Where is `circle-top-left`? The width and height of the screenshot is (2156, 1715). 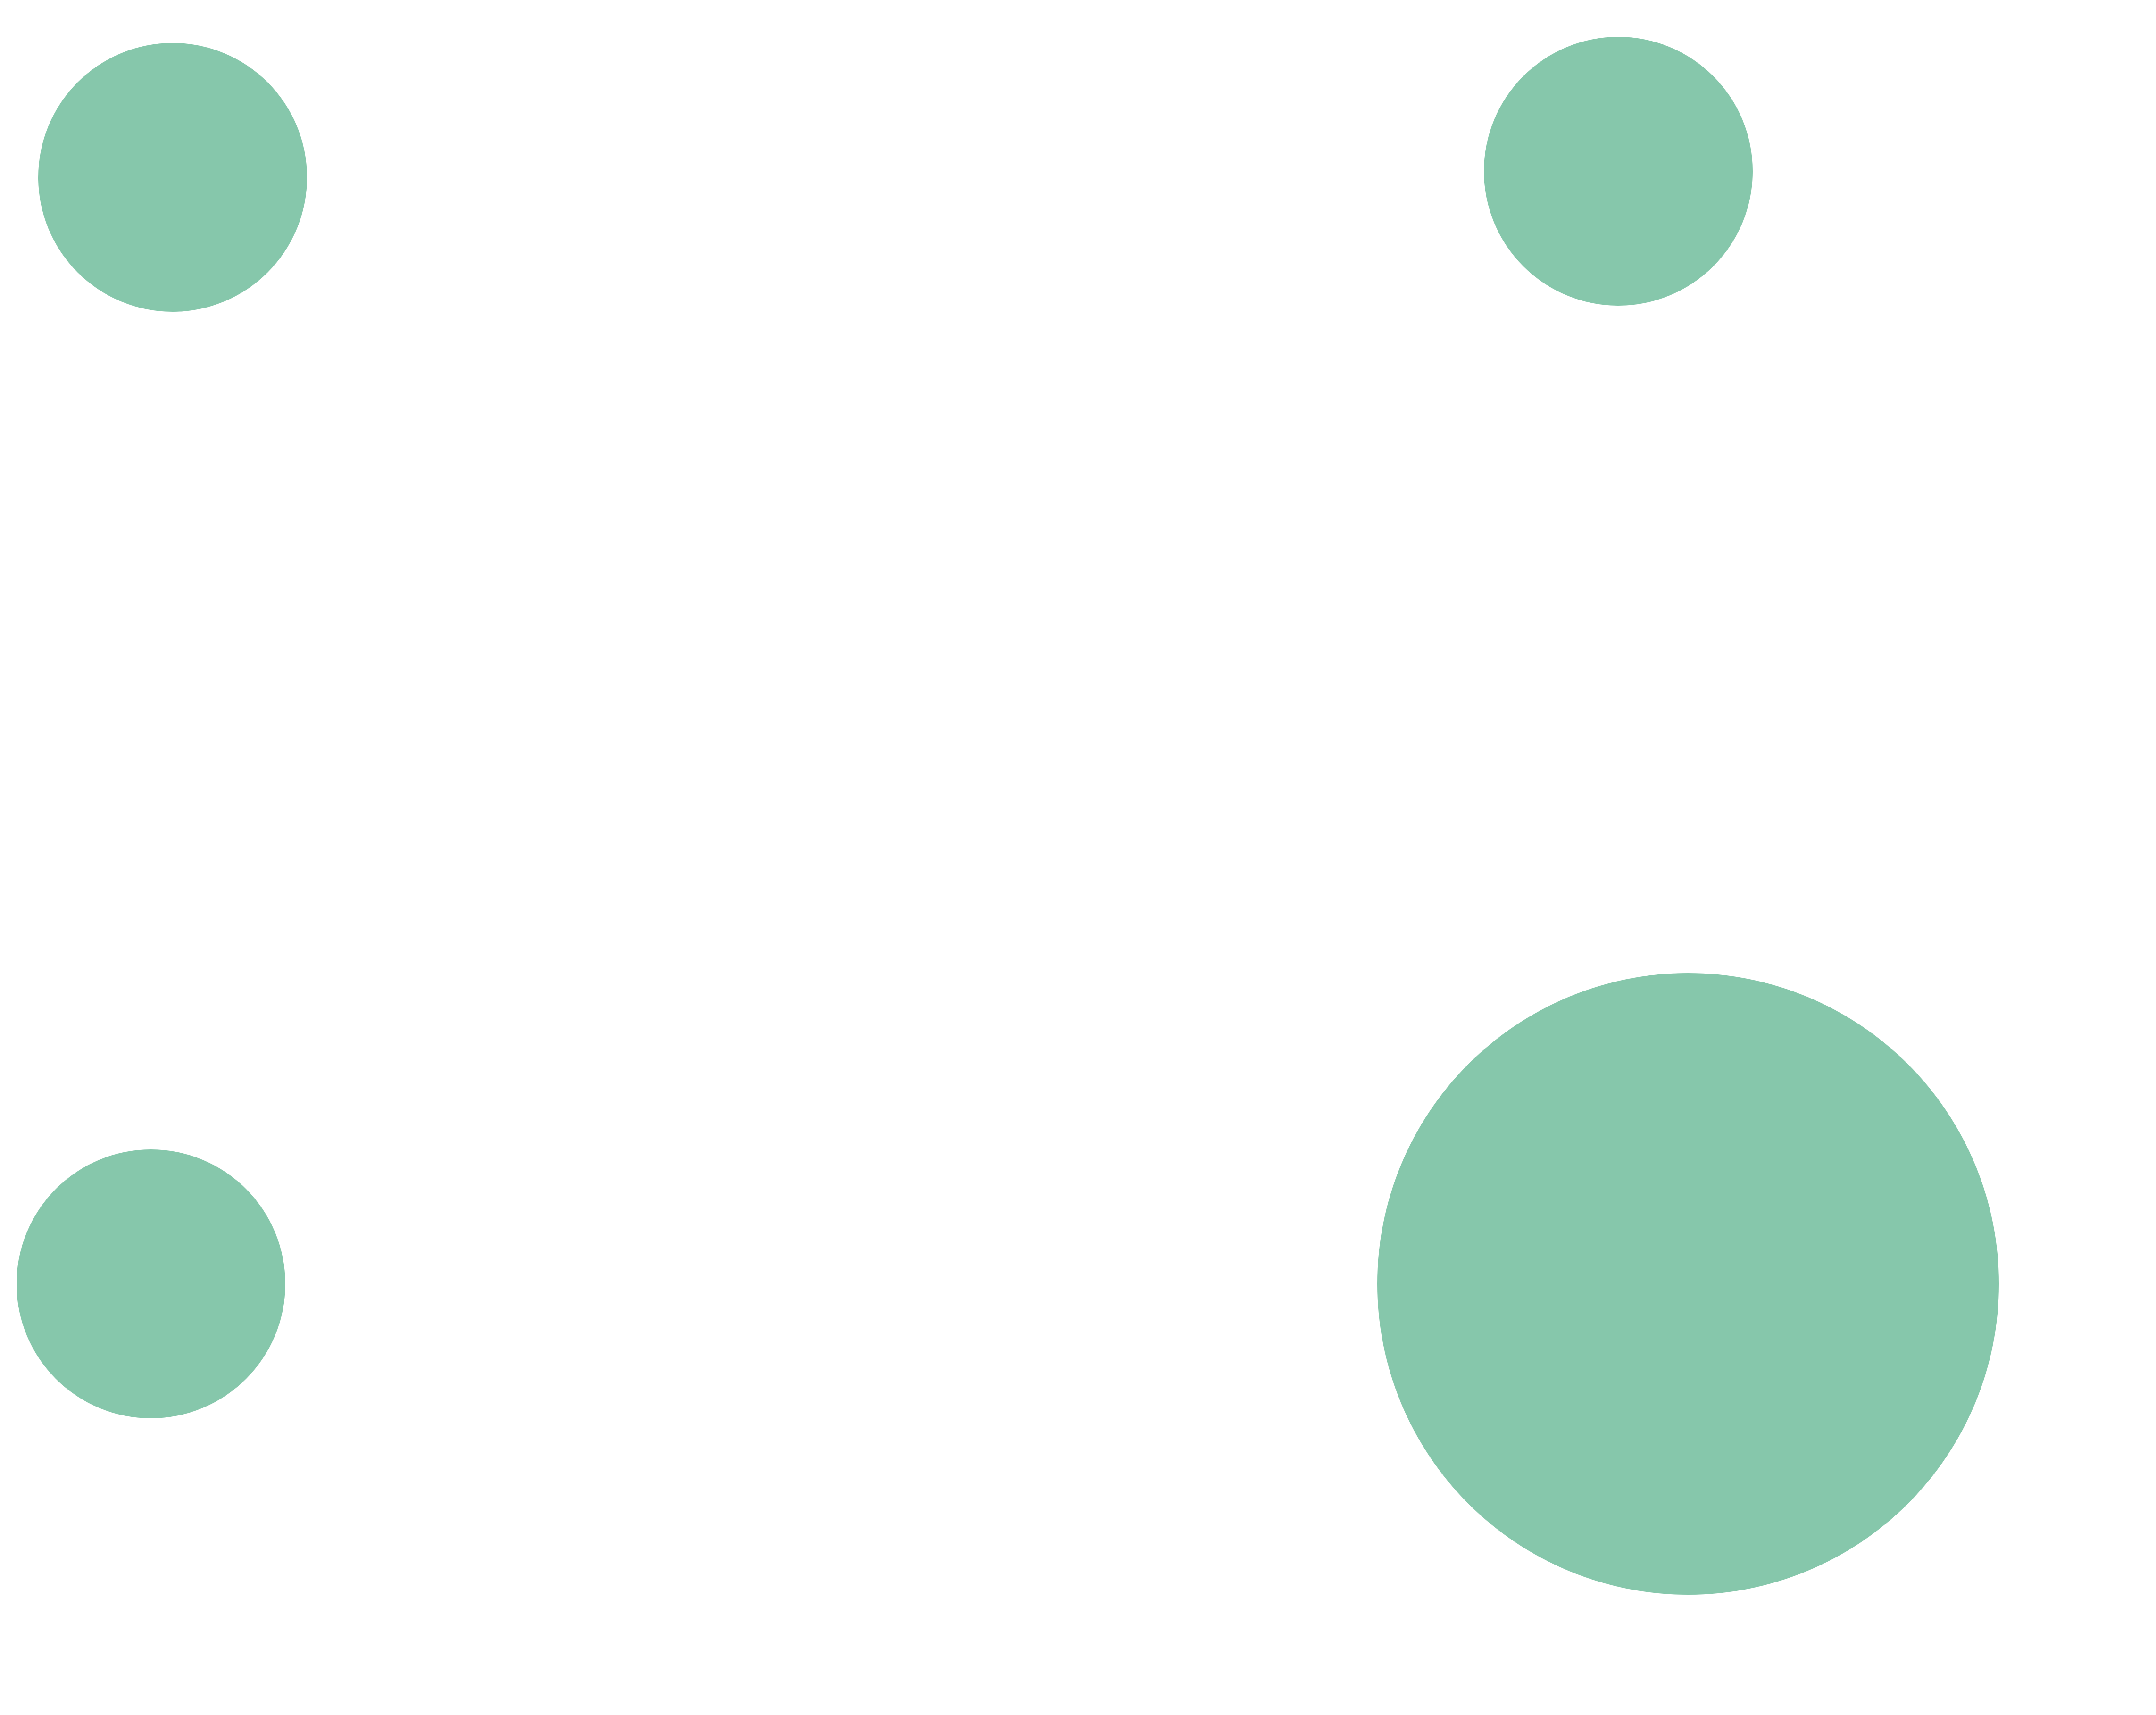 circle-top-left is located at coordinates (172, 177).